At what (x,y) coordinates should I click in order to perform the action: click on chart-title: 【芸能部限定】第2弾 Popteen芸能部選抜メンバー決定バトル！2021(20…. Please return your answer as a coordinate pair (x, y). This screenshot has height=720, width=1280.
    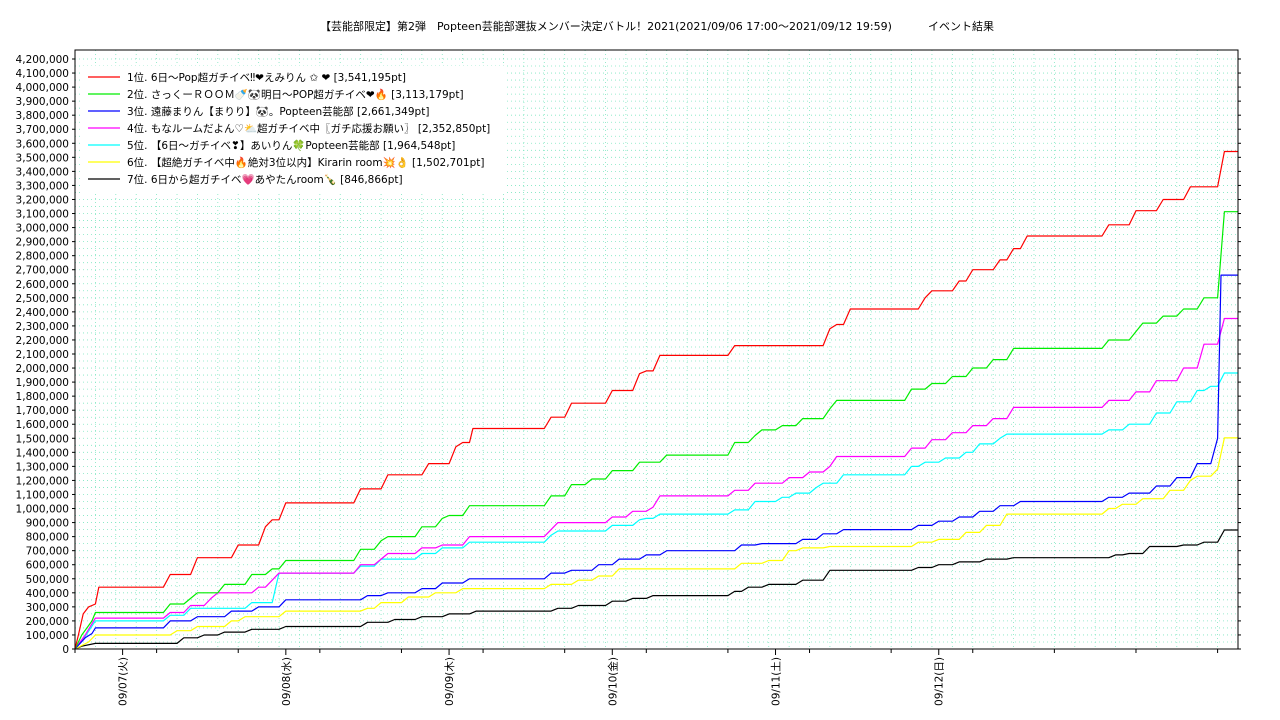
    Looking at the image, I should click on (606, 26).